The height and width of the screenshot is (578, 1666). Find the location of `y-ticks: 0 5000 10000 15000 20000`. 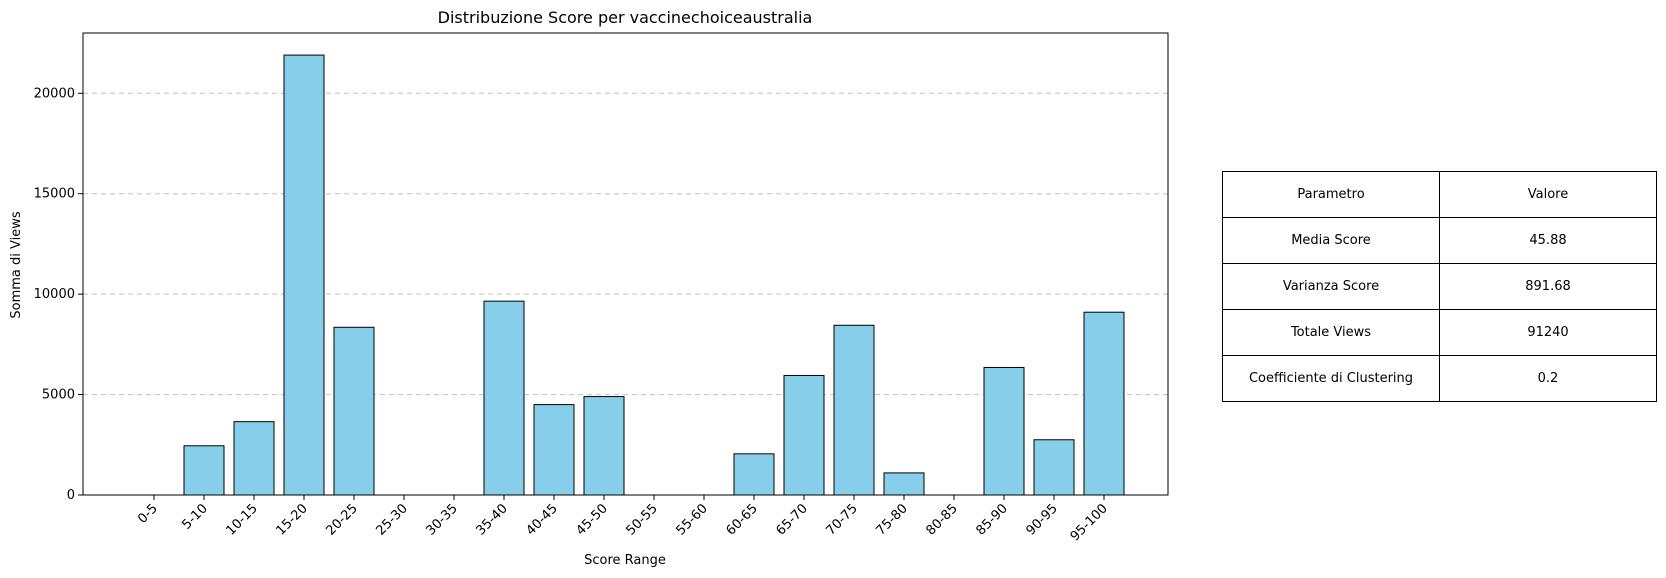

y-ticks: 0 5000 10000 15000 20000 is located at coordinates (58, 294).